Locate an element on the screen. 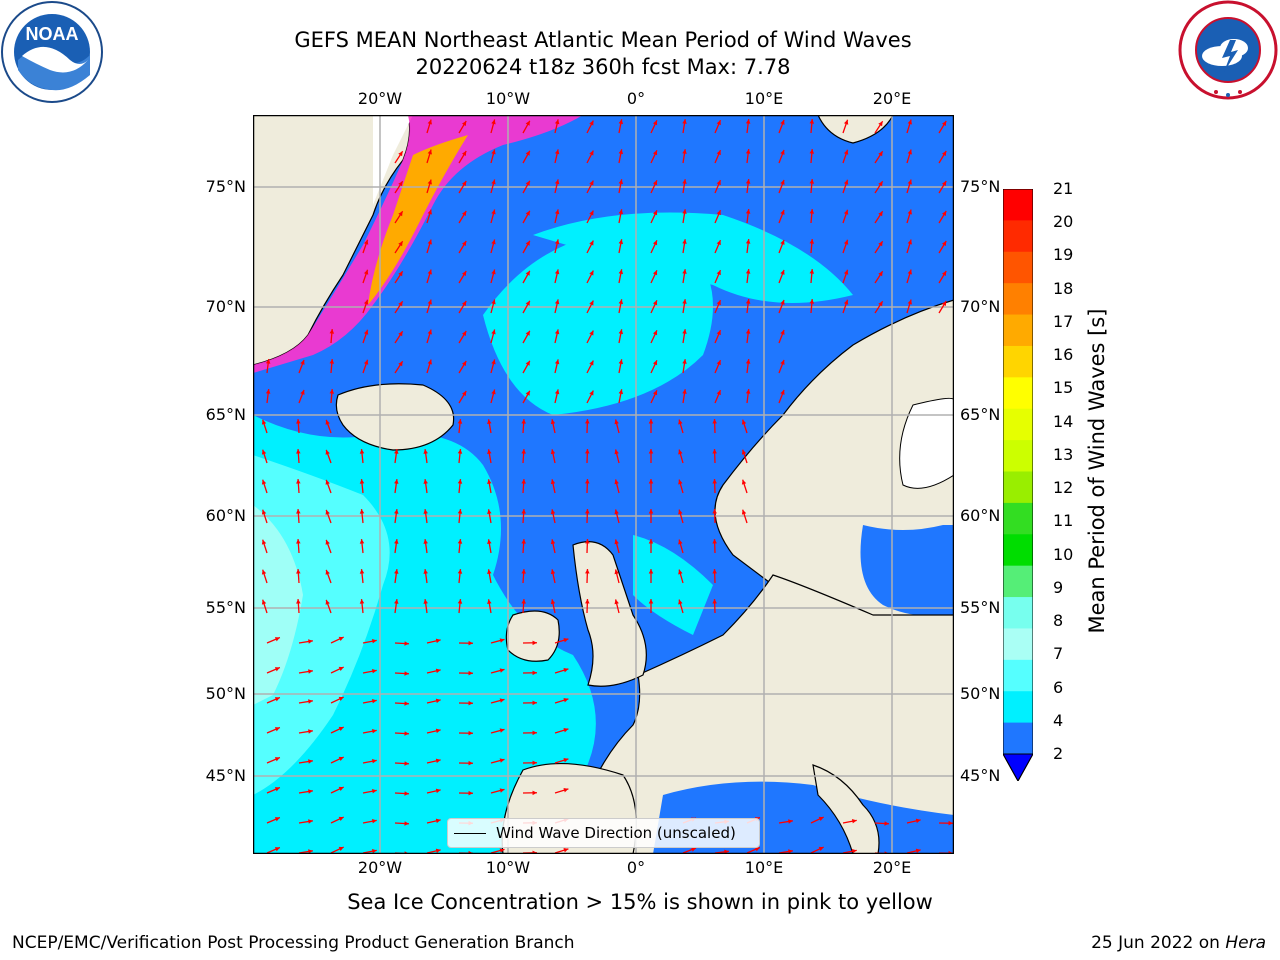  credit-date: 25 Jun 2022 on is located at coordinates (1158, 943).